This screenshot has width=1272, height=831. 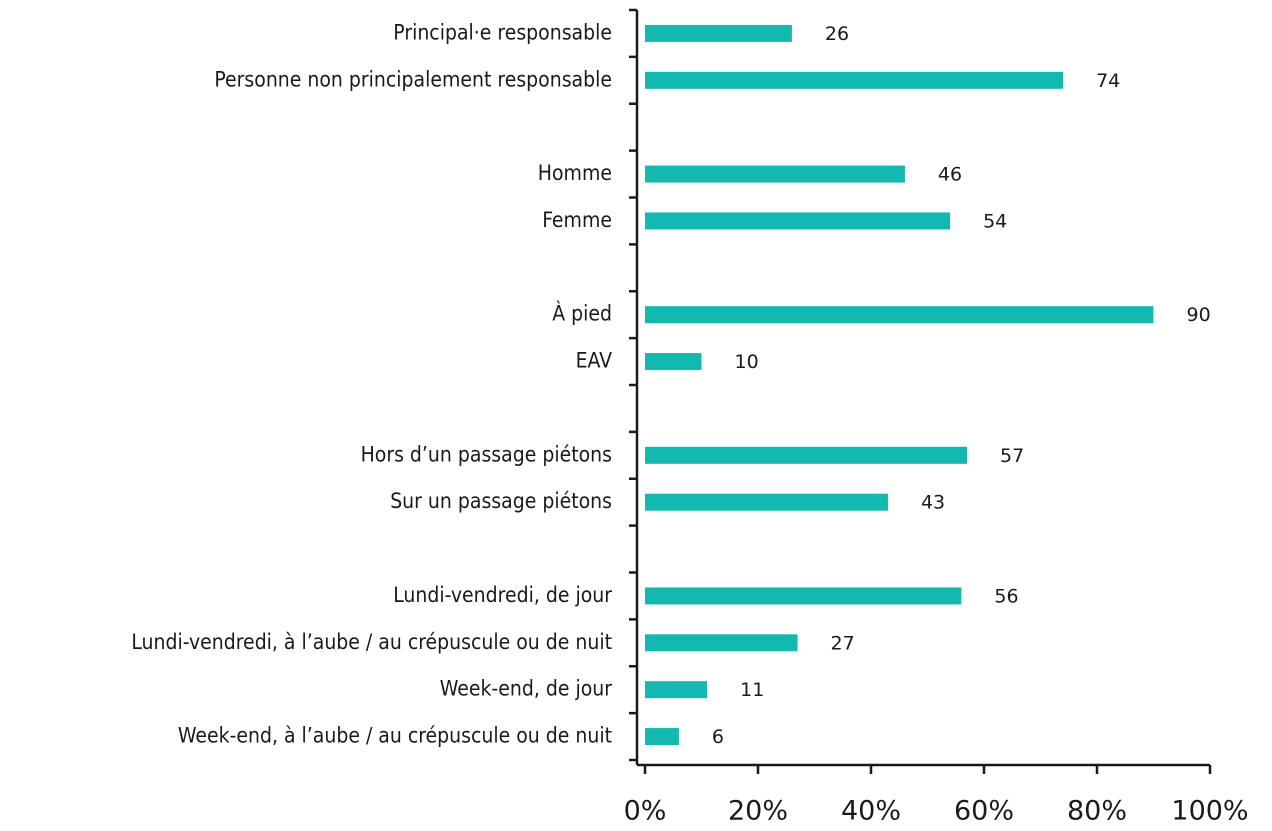 I want to click on x-tick-label: 80%, so click(x=1097, y=811).